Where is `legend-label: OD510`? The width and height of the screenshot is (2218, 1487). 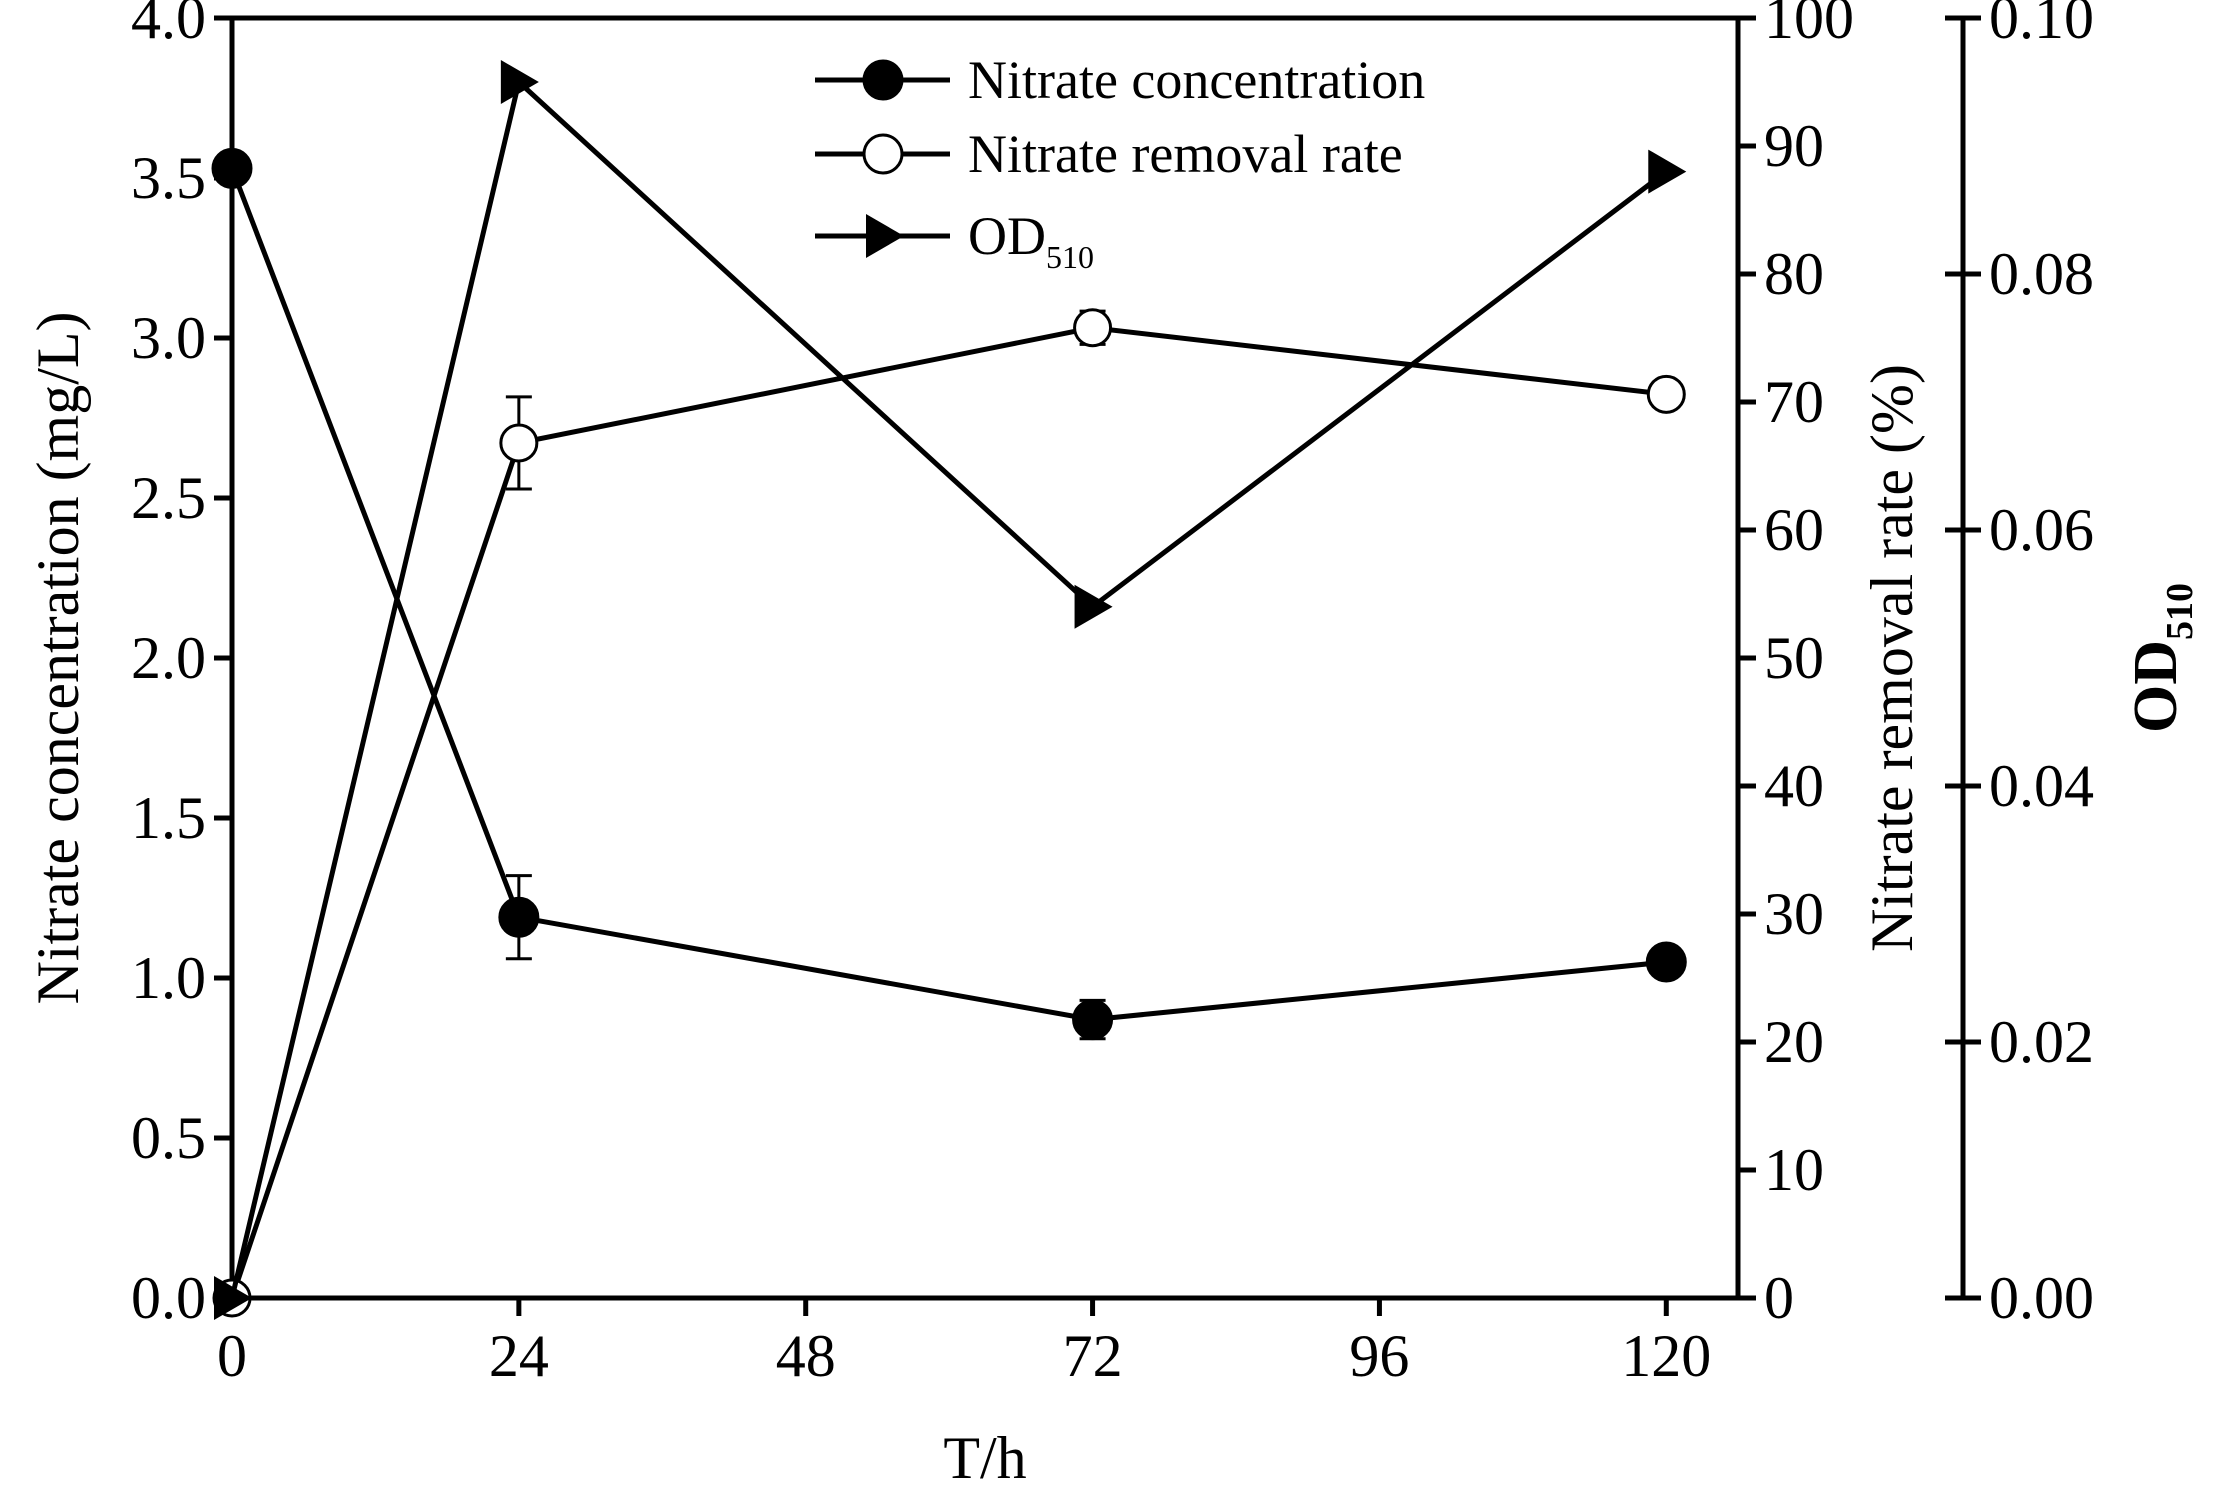
legend-label: OD510 is located at coordinates (1031, 240).